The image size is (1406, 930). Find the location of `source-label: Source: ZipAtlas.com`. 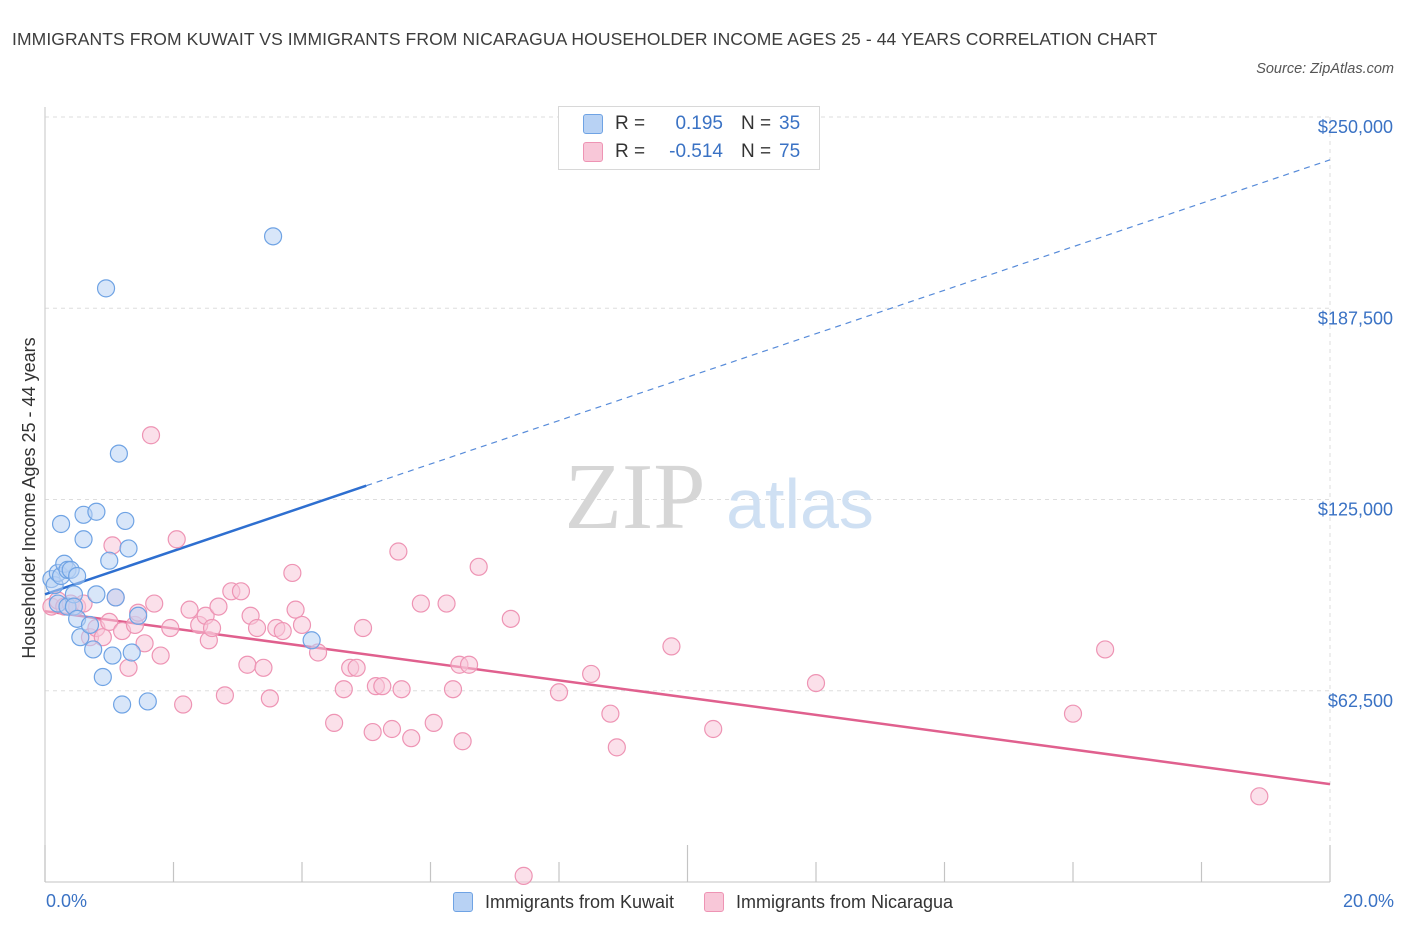

source-label: Source: ZipAtlas.com is located at coordinates (1325, 69).